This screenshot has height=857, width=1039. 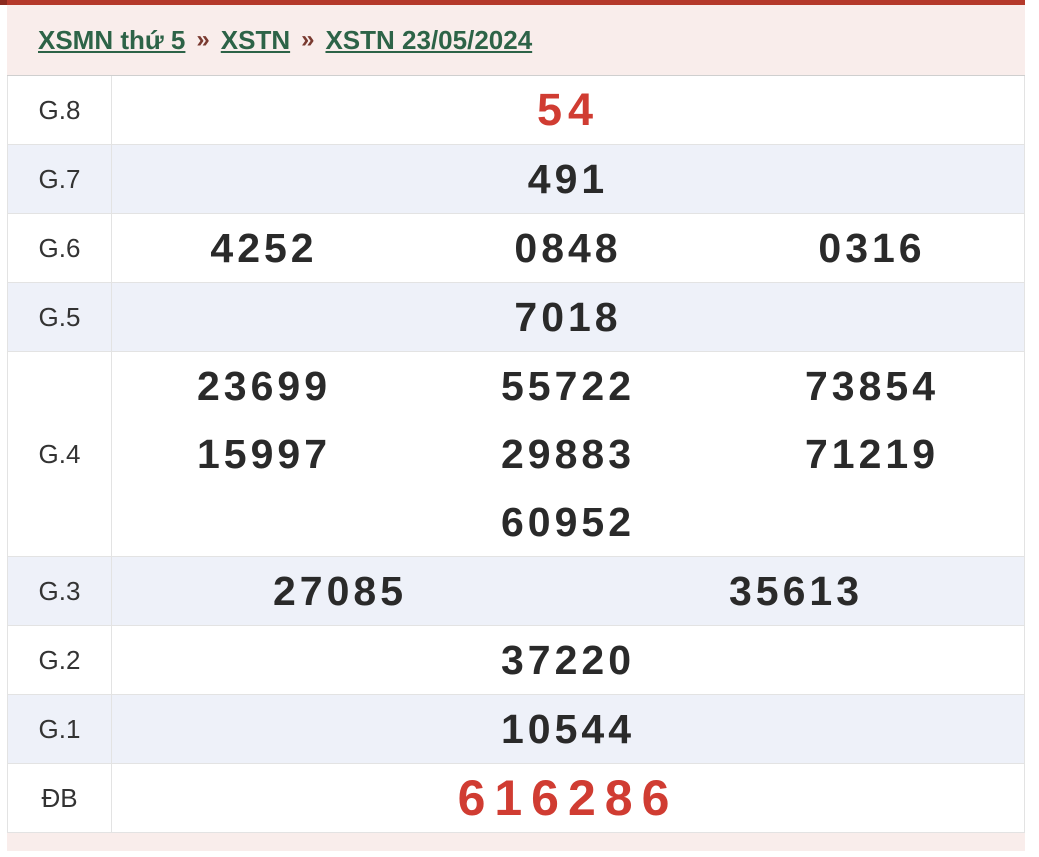 I want to click on prize-number: 491, so click(x=568, y=178).